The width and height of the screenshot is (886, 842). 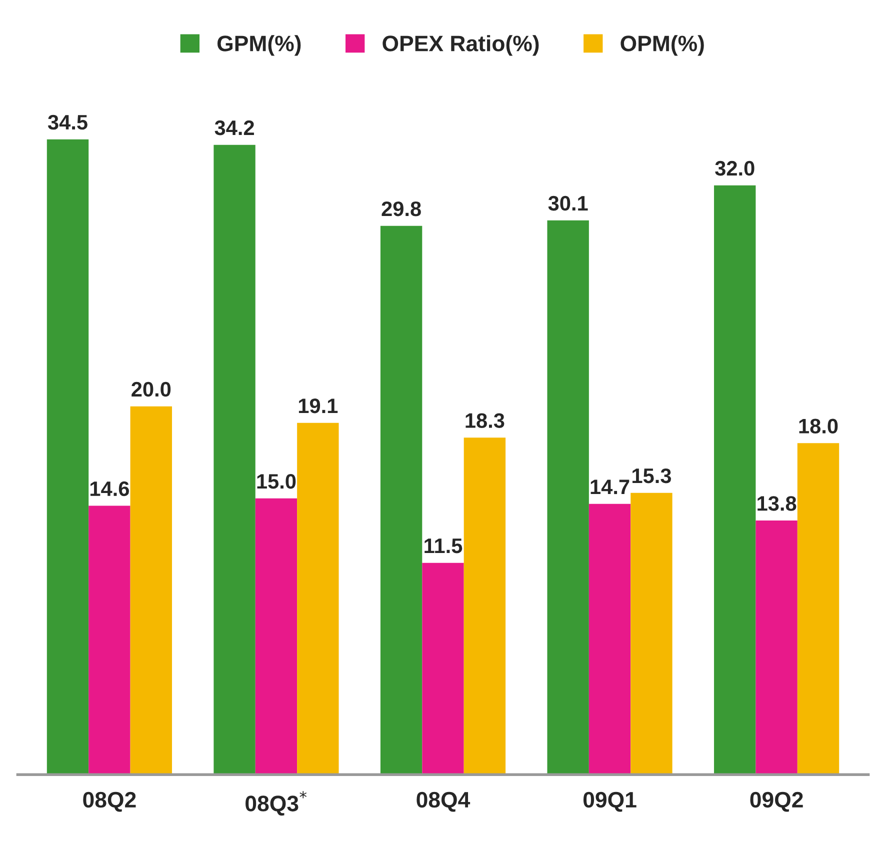 What do you see at coordinates (318, 406) in the screenshot?
I see `data-label: 19.1` at bounding box center [318, 406].